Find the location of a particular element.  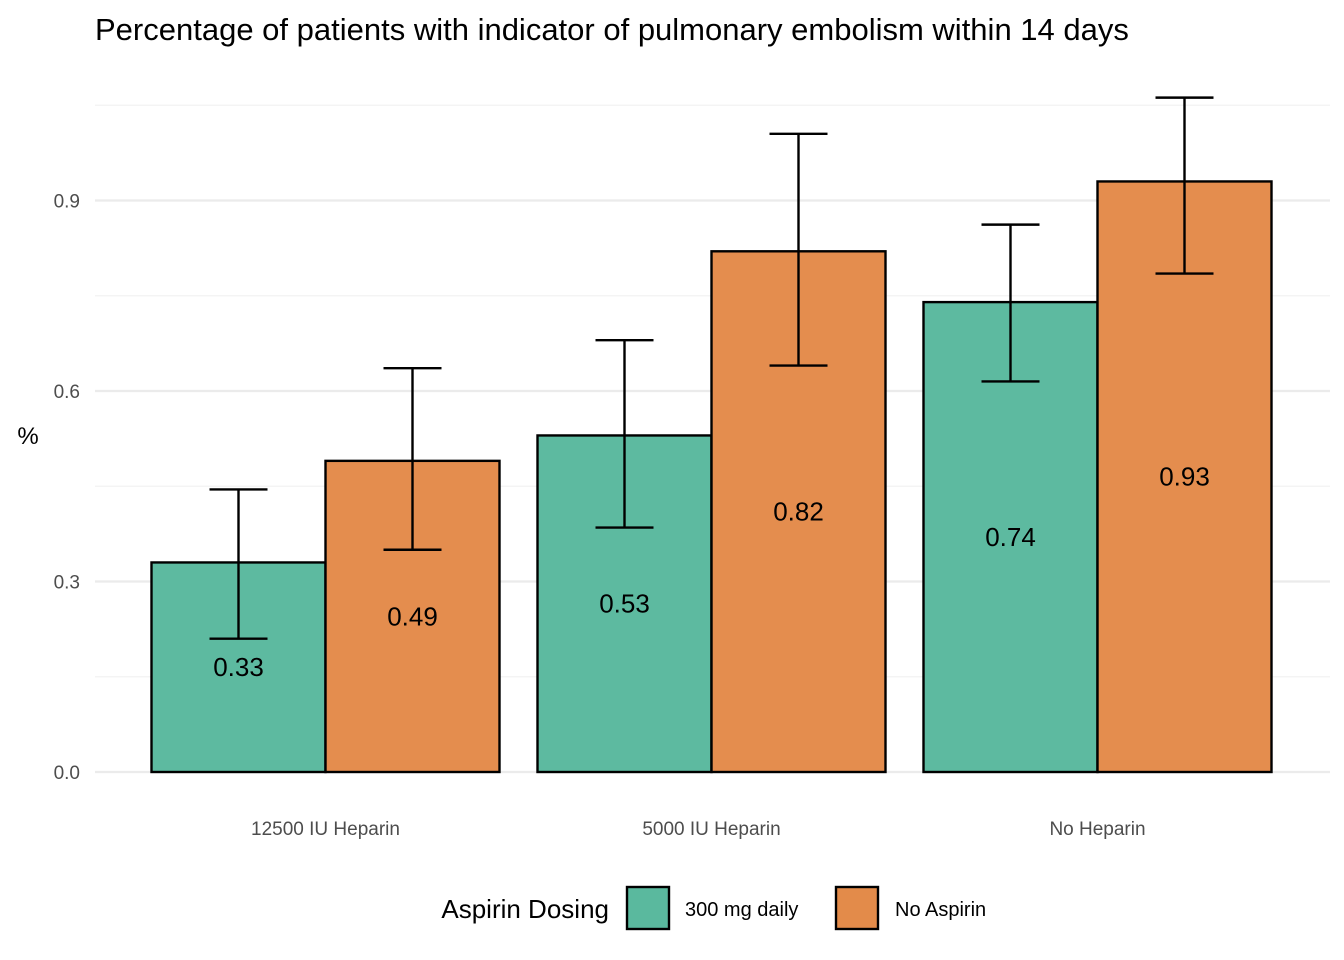

data-label: 0.33 is located at coordinates (238, 667).